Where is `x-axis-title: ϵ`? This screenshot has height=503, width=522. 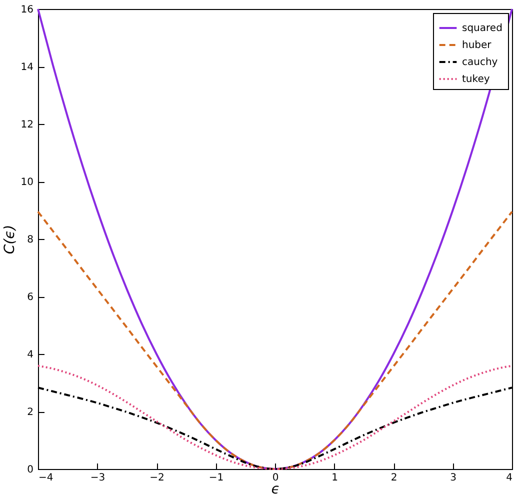
x-axis-title: ϵ is located at coordinates (275, 490).